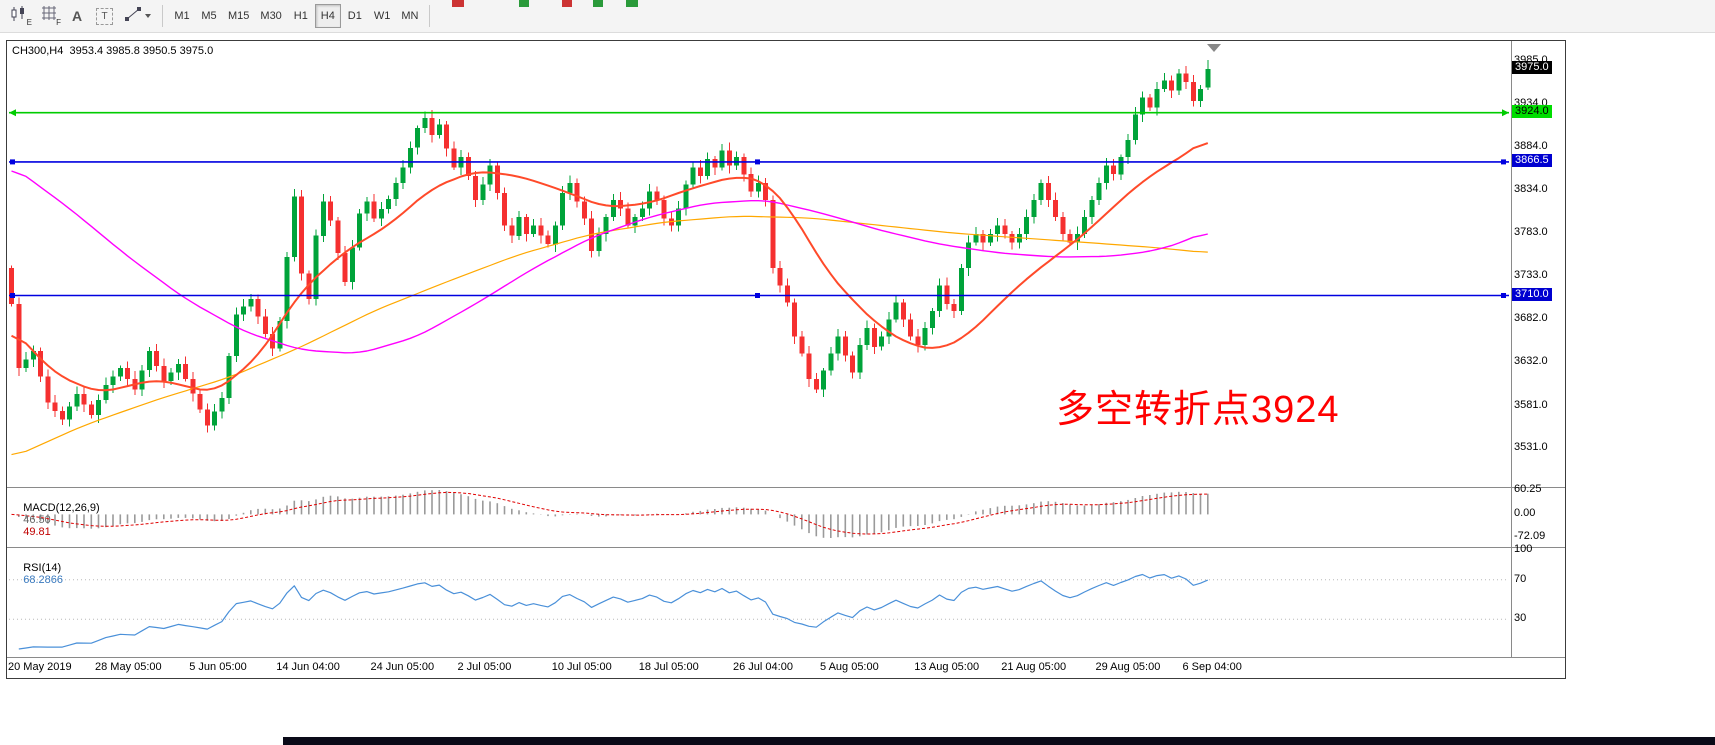  What do you see at coordinates (271, 16) in the screenshot?
I see `timeframe-button-M30: M30` at bounding box center [271, 16].